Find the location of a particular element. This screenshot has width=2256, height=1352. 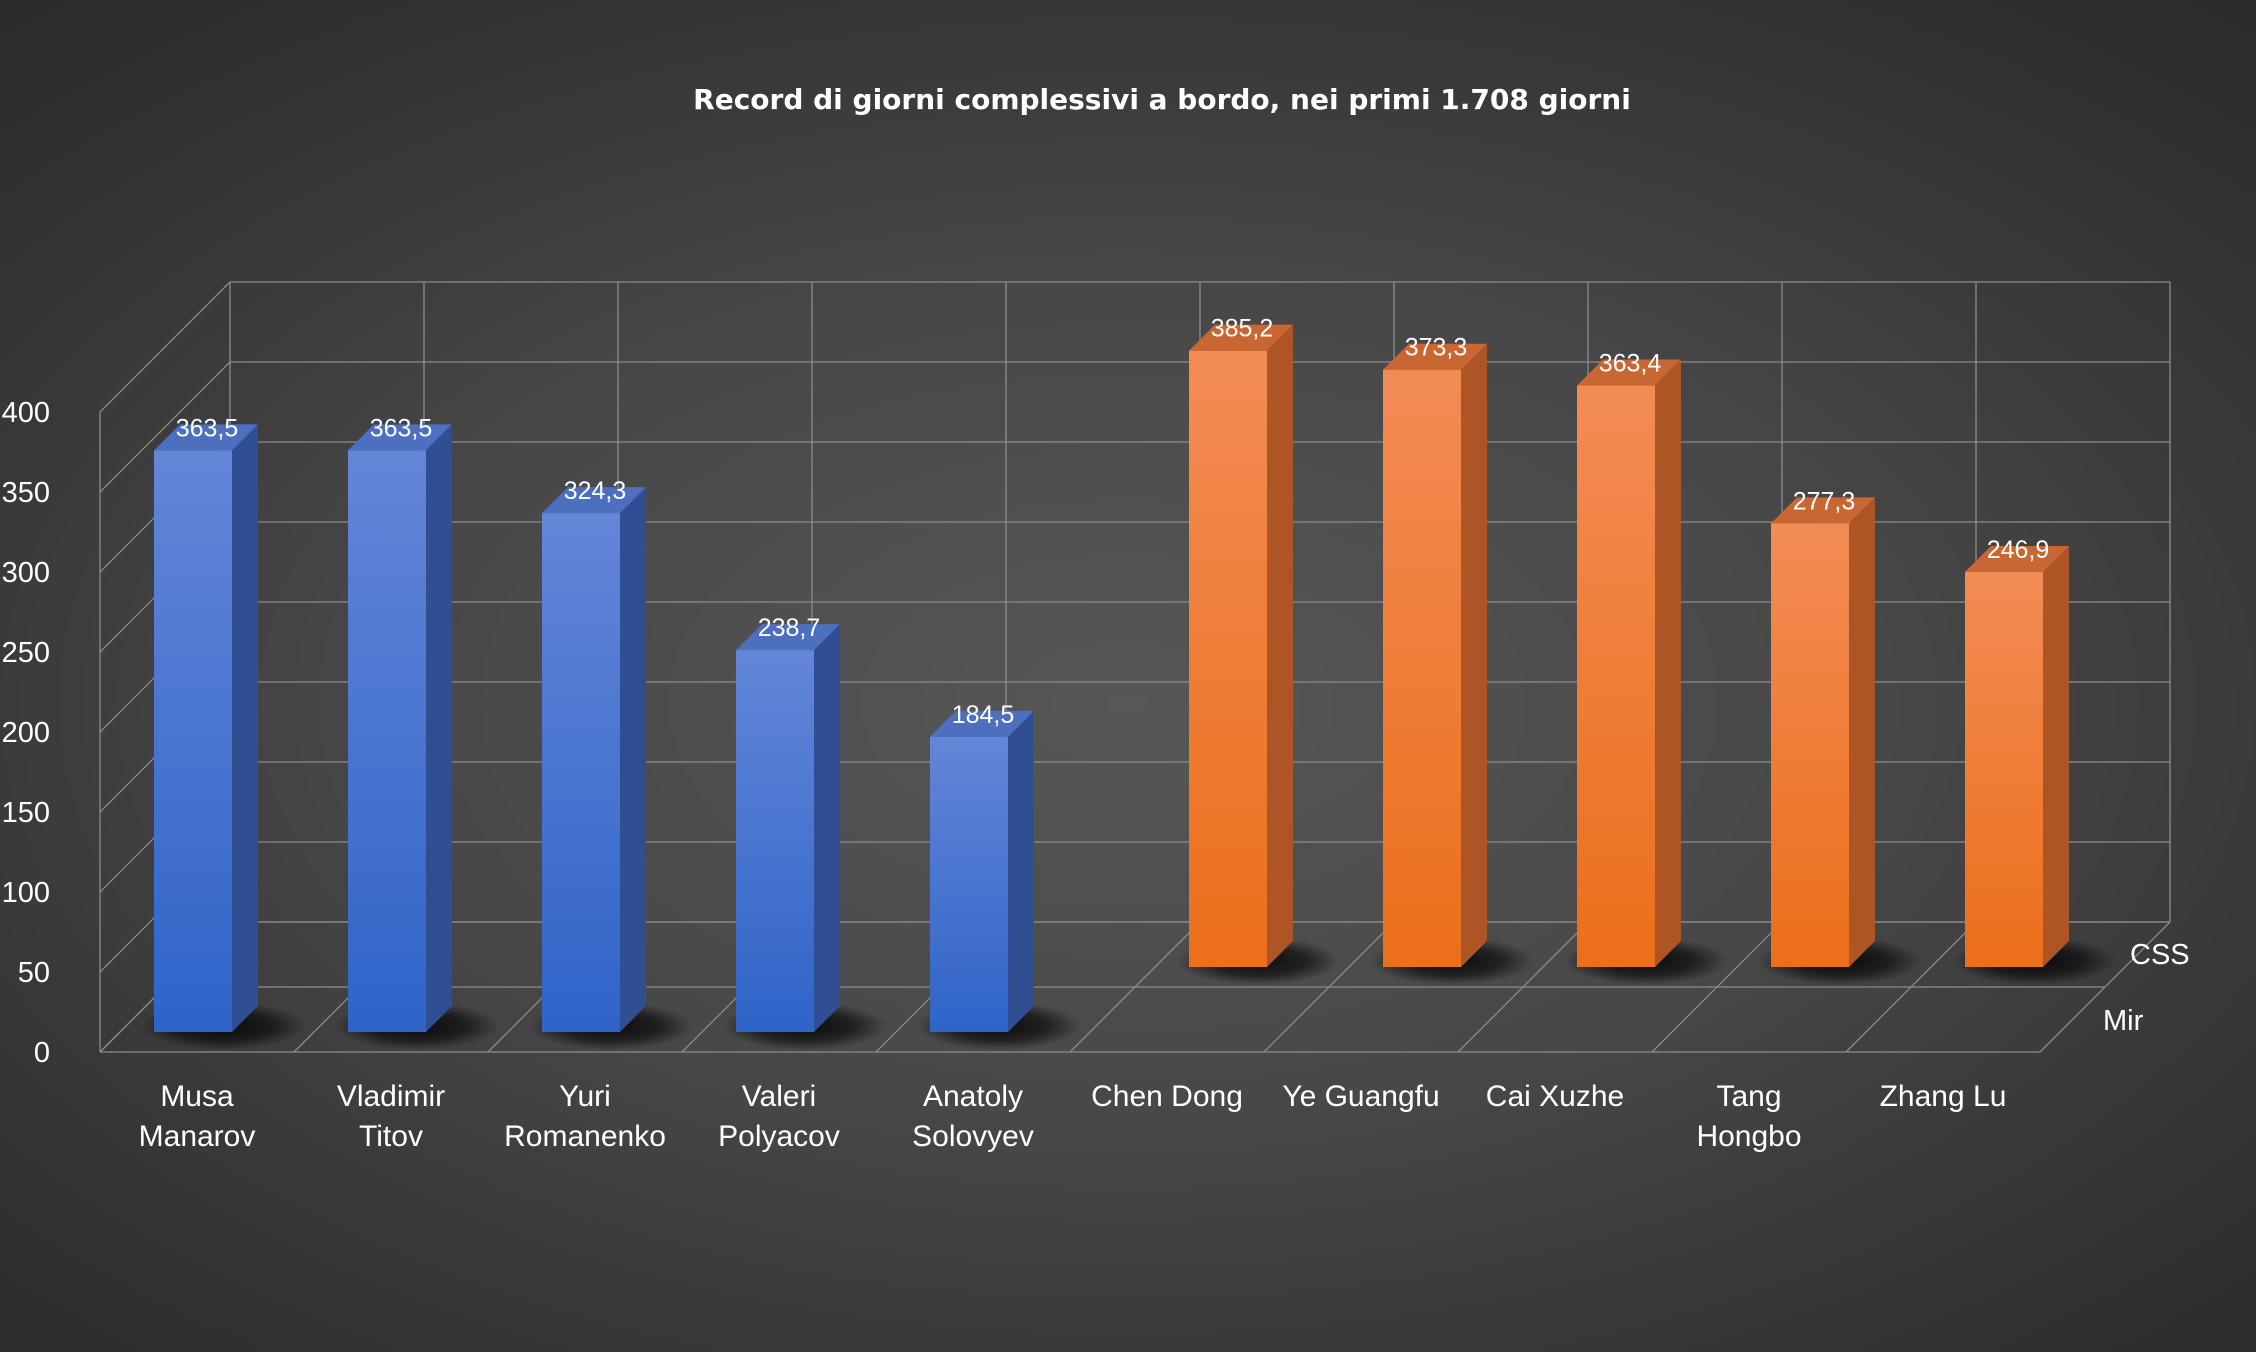

category-label: Yuri Romanenko is located at coordinates (585, 1116).